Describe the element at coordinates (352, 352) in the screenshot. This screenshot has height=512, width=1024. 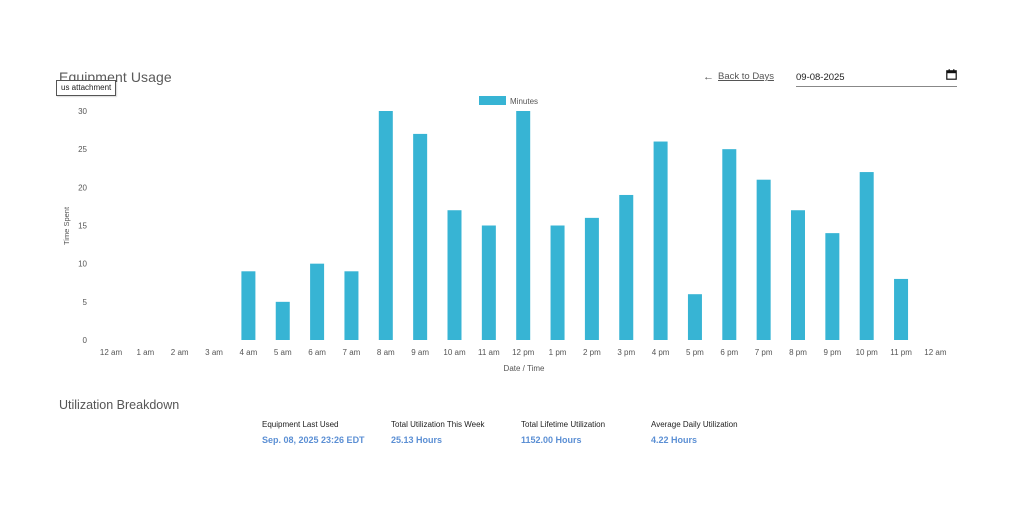
I see `x-tick-label: 7 am` at that location.